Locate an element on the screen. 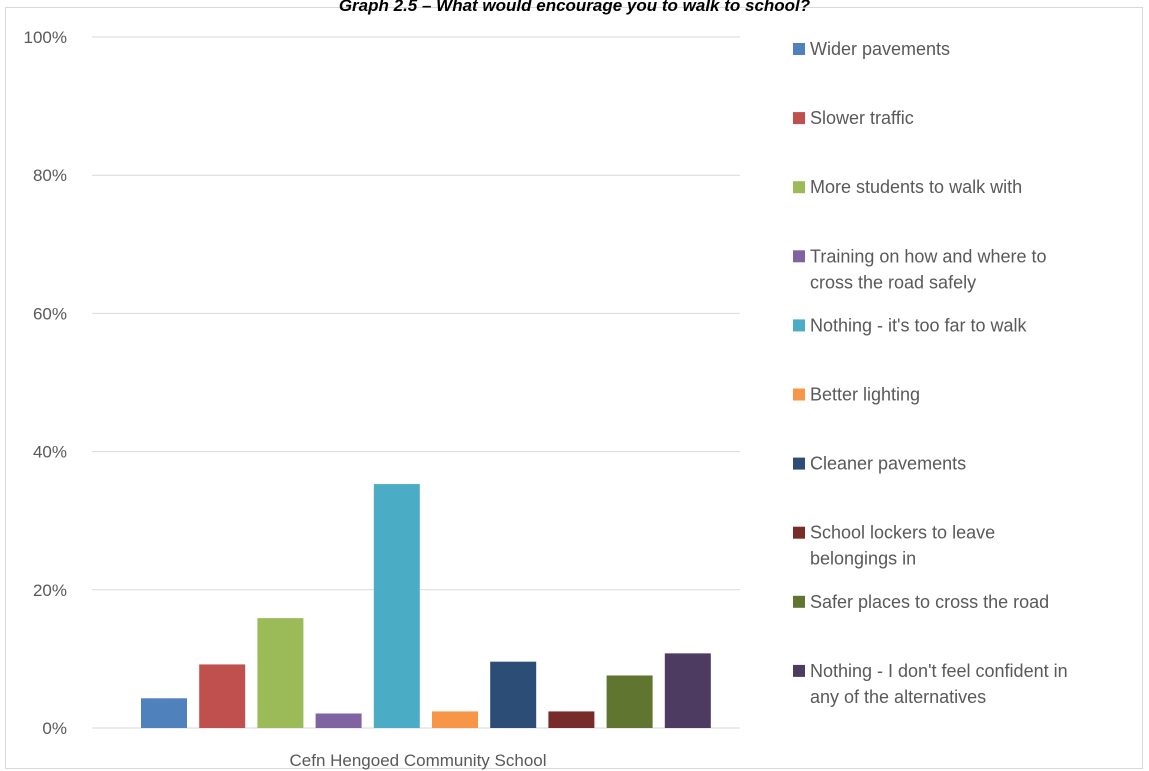 Image resolution: width=1149 pixels, height=771 pixels. y-axis: 0% 20% 40% 60% 80% 100% is located at coordinates (45, 383).